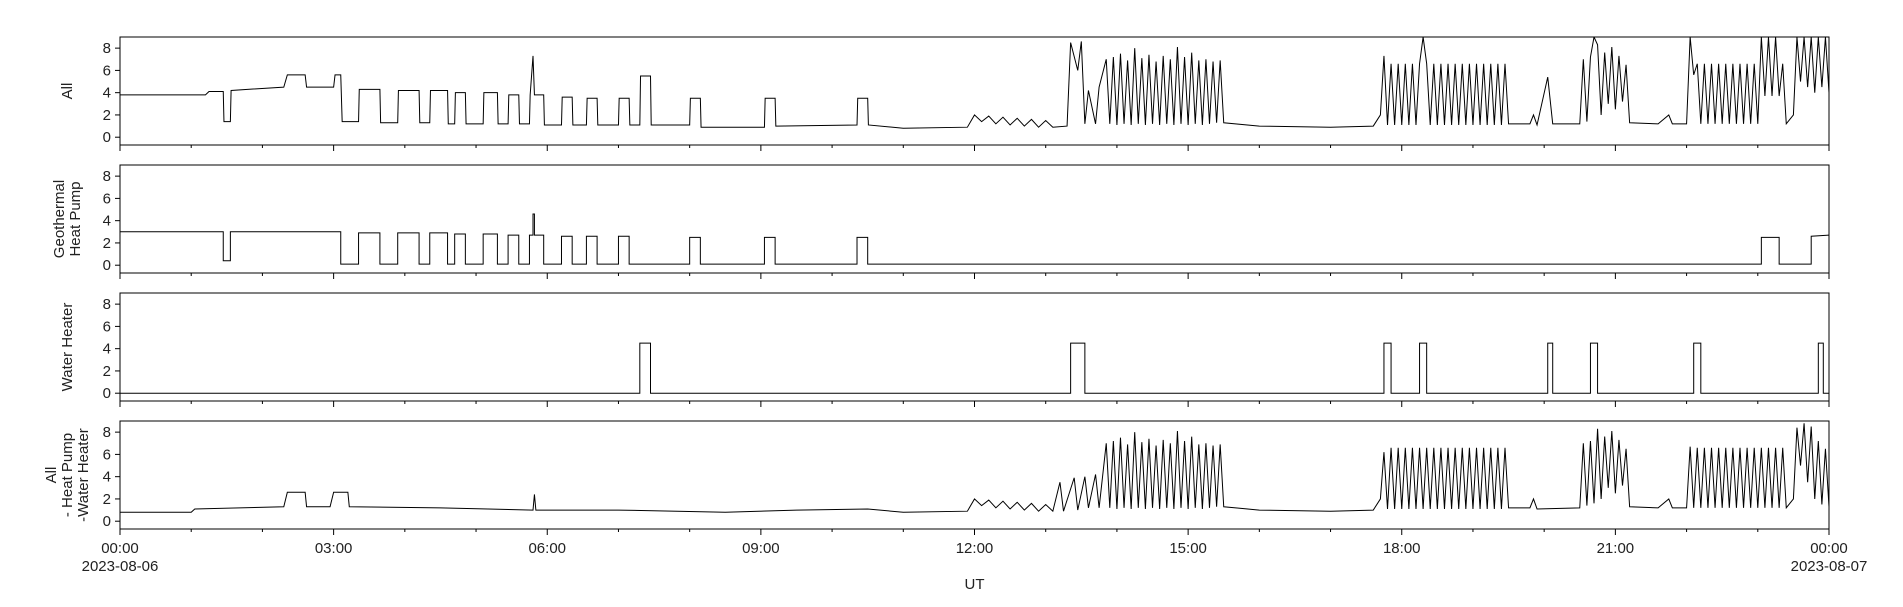  What do you see at coordinates (1402, 548) in the screenshot?
I see `x-tick-label: 18:00` at bounding box center [1402, 548].